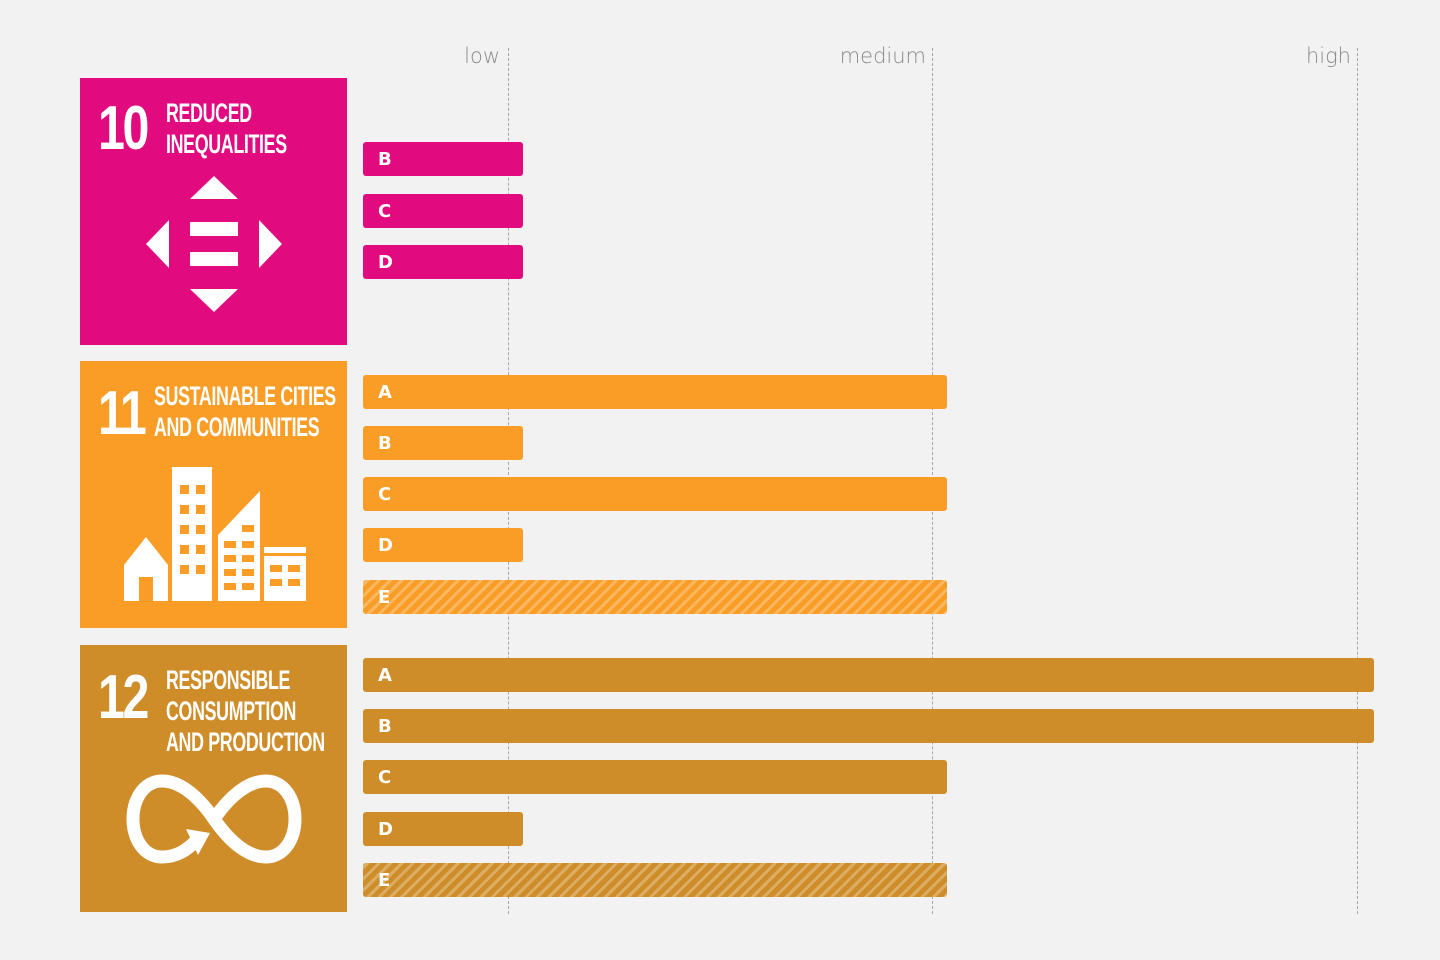  Describe the element at coordinates (1357, 481) in the screenshot. I see `gridline-high` at that location.